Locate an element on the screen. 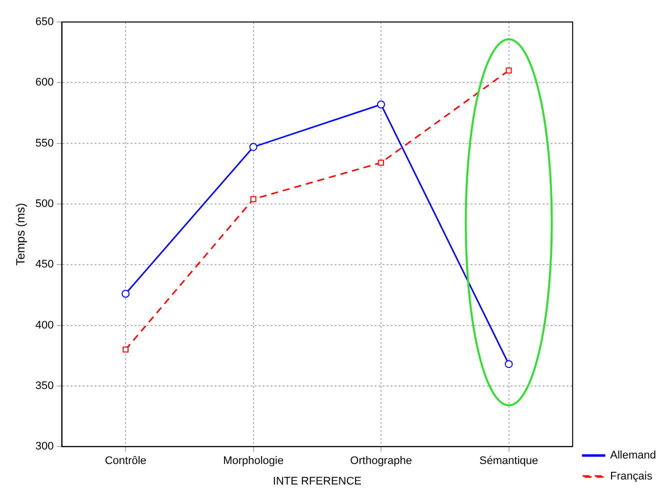 The width and height of the screenshot is (670, 500). y-tick-label: 350 is located at coordinates (44, 386).